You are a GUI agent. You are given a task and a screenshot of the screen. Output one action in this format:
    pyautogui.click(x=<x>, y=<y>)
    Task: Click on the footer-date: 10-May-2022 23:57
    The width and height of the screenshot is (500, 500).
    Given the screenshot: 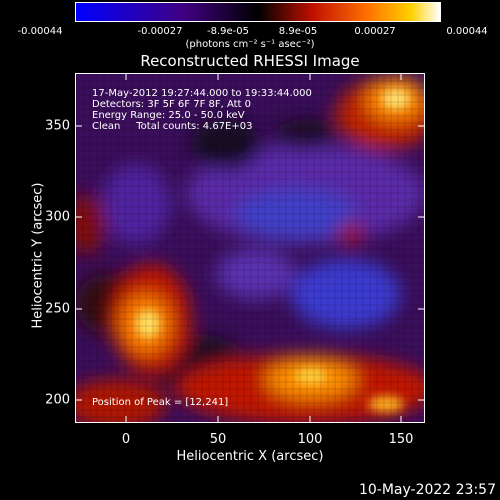 What is the action you would take?
    pyautogui.click(x=427, y=490)
    